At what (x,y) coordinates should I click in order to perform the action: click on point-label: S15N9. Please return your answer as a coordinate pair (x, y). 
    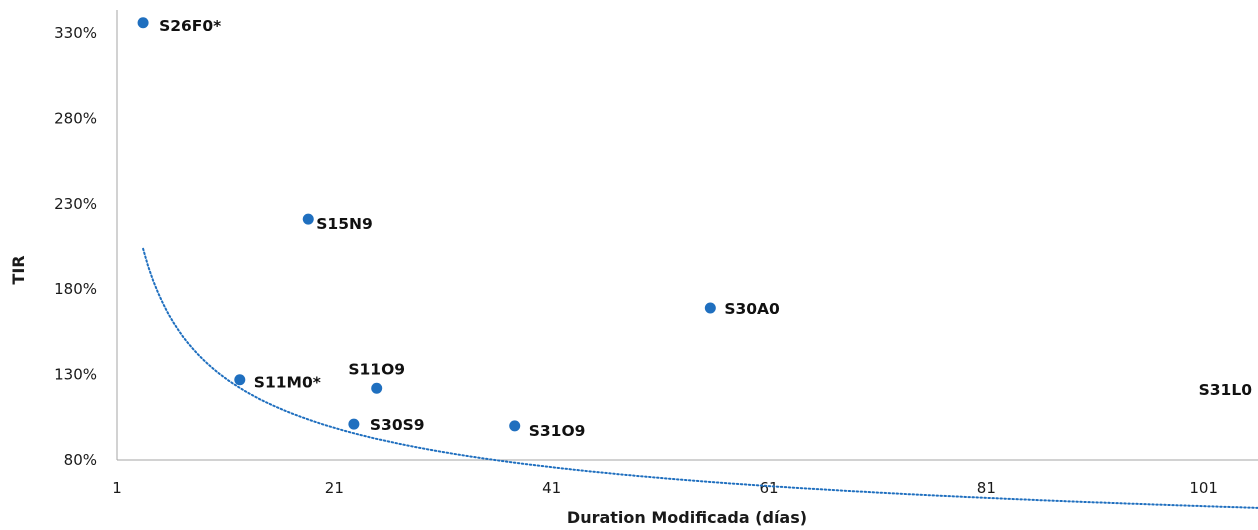
    Looking at the image, I should click on (344, 224).